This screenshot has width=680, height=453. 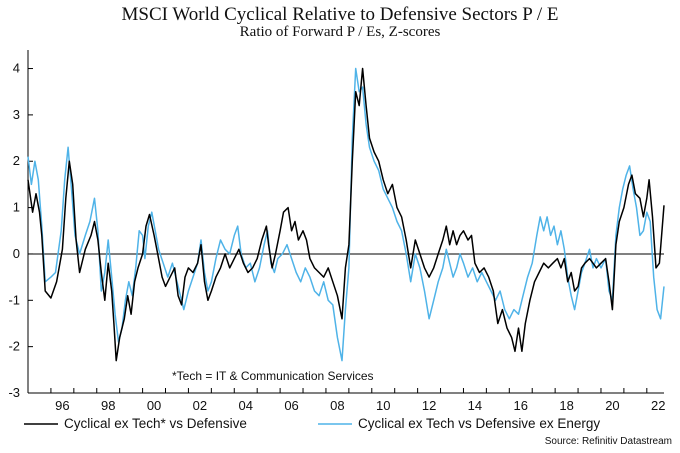 I want to click on y-tick-label: 3, so click(x=16, y=114).